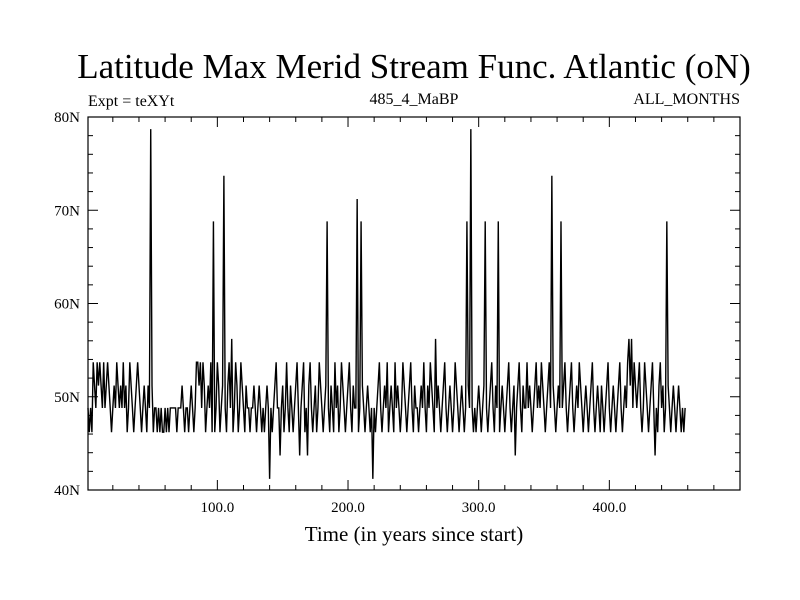  I want to click on x-axis-label: Time (in years since start), so click(414, 534).